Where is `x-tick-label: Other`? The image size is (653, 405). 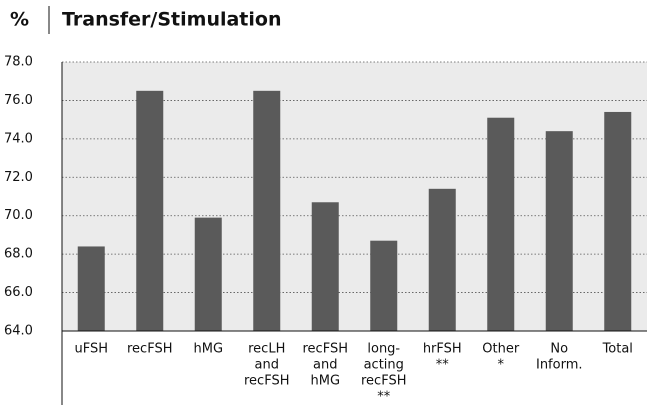
x-tick-label: Other is located at coordinates (501, 349).